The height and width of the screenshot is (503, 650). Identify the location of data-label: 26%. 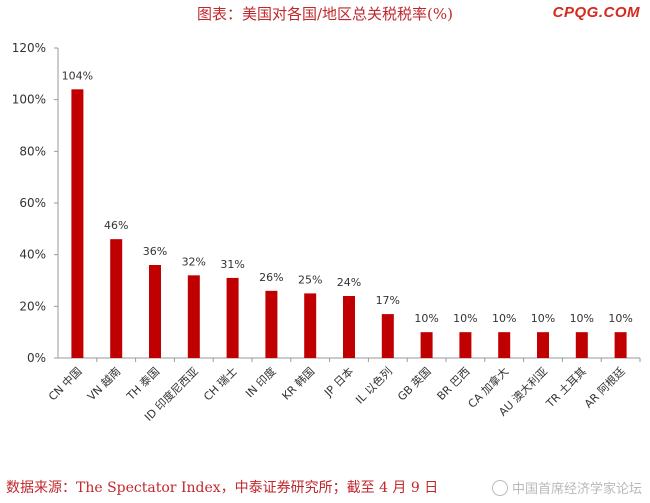
(271, 277).